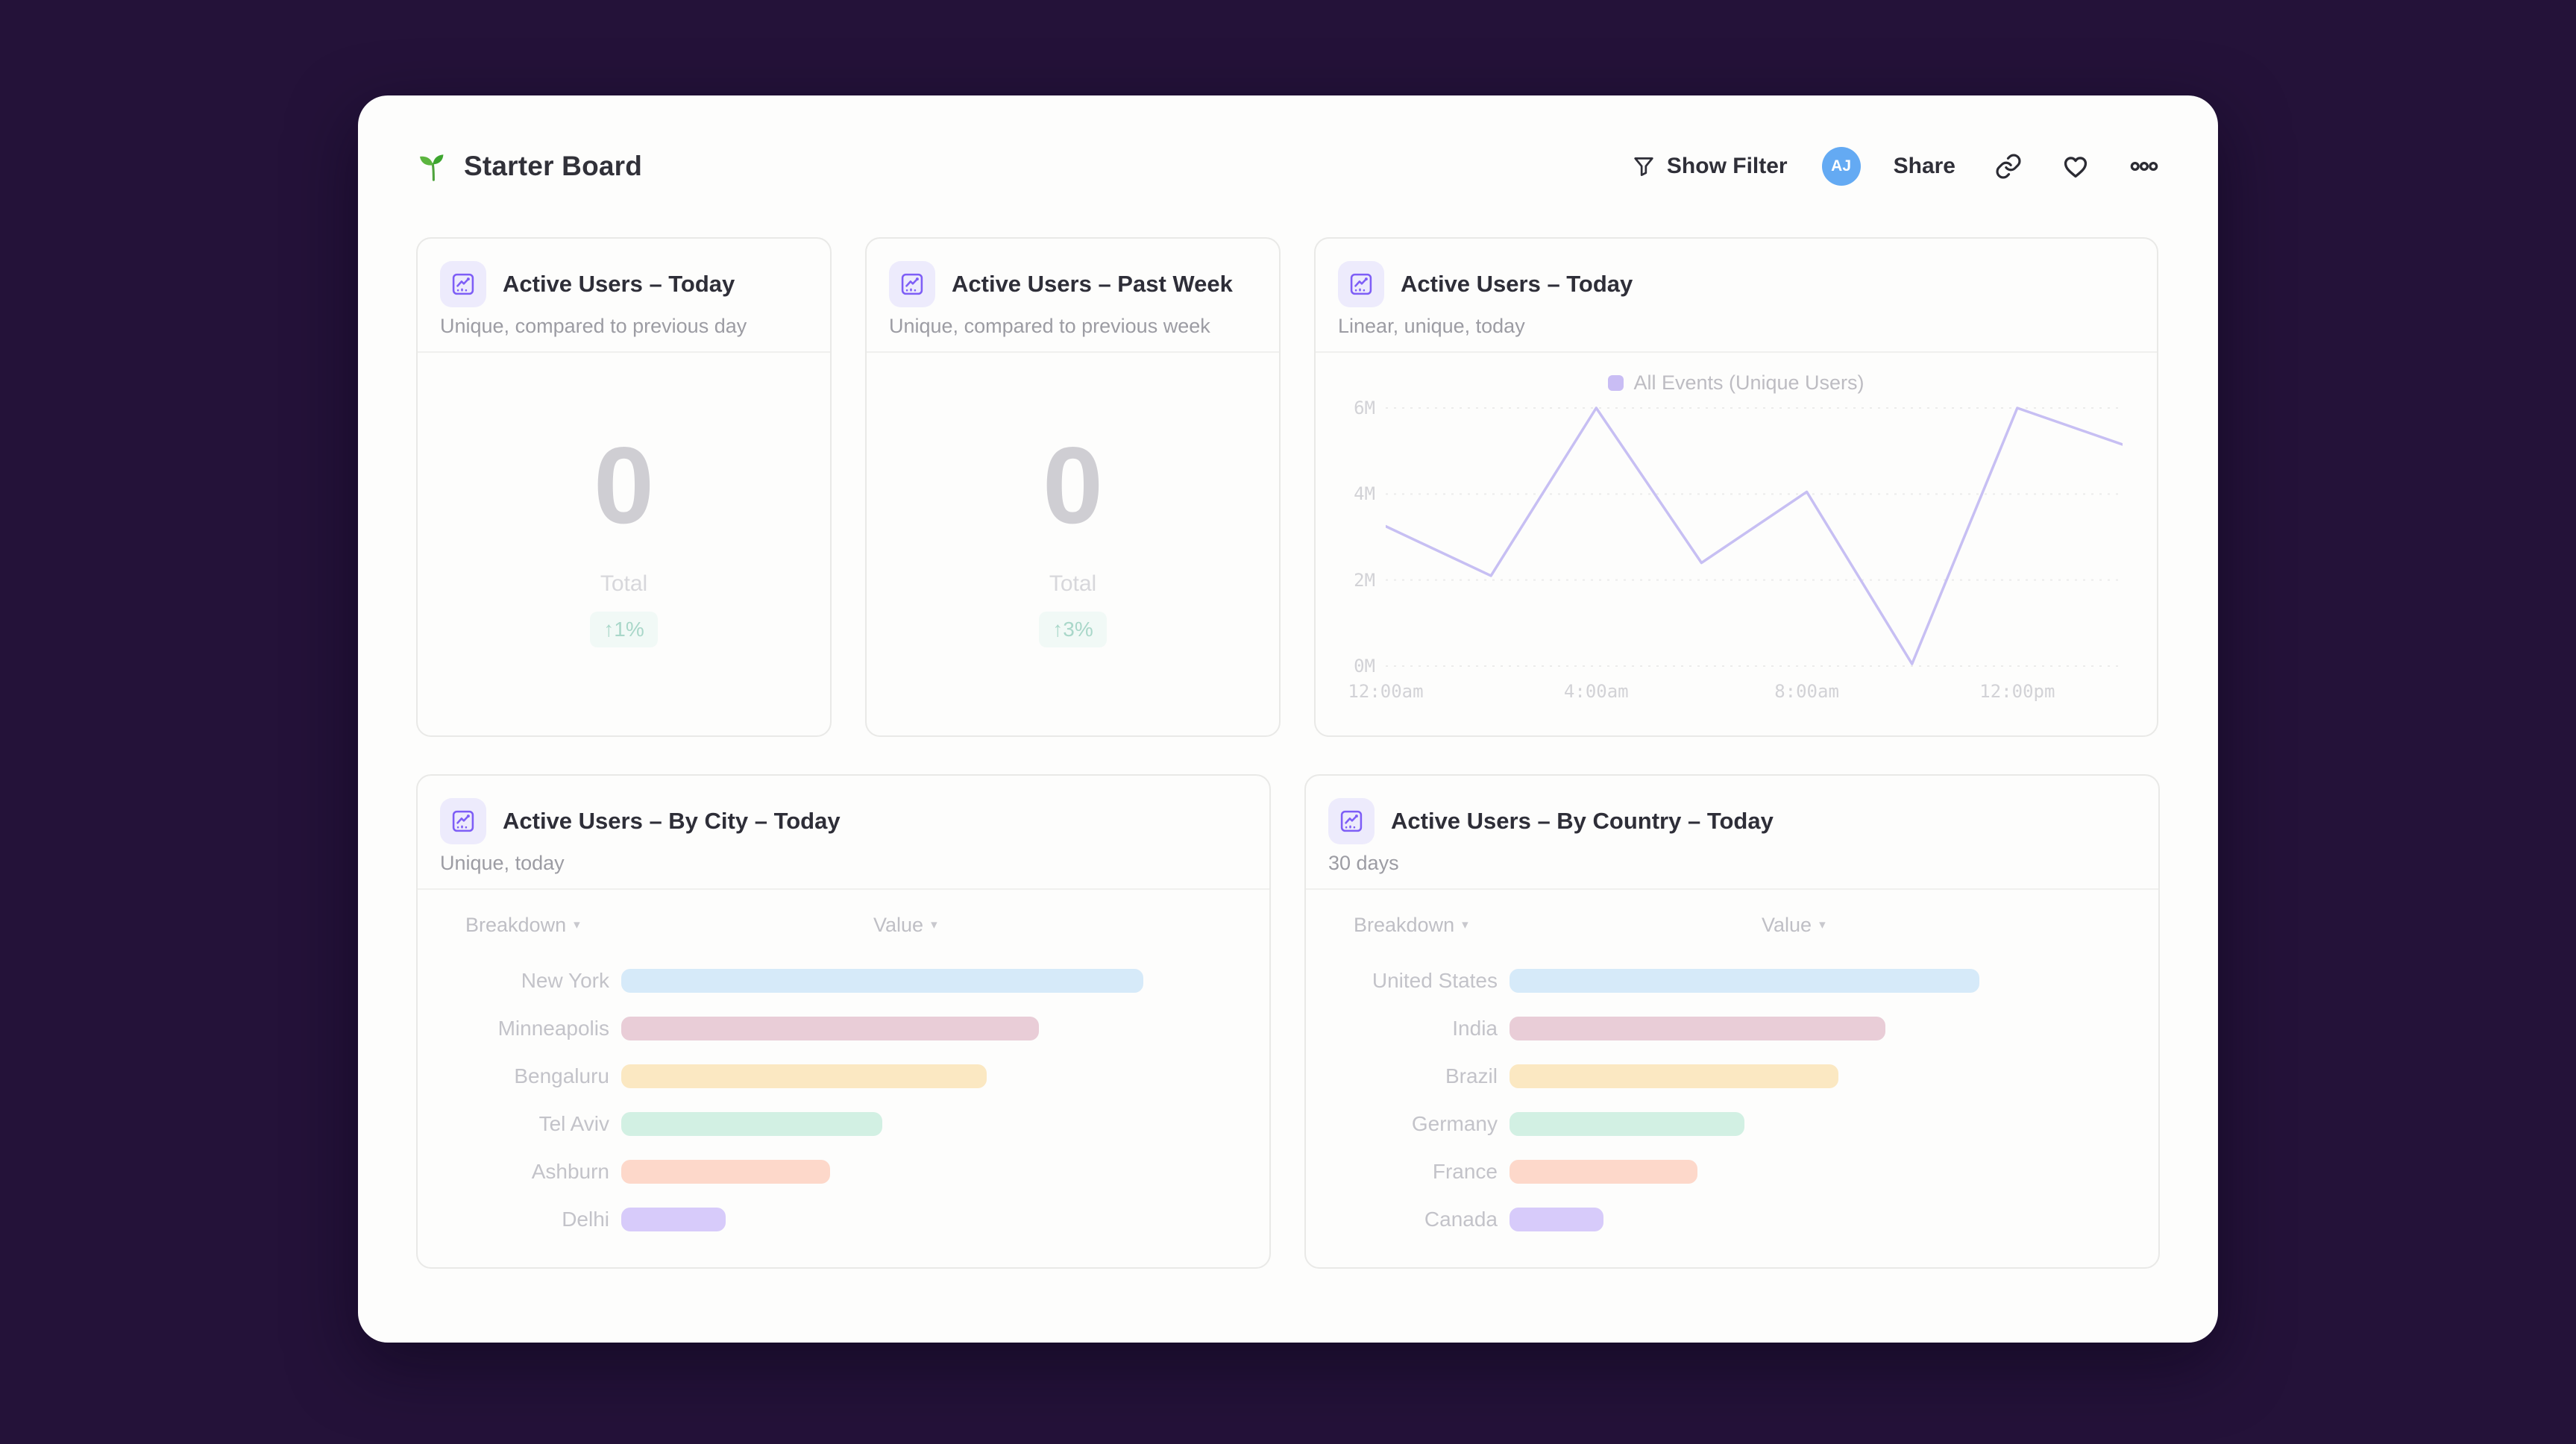 This screenshot has width=2576, height=1444. What do you see at coordinates (1050, 326) in the screenshot?
I see `panel-subtitle: Unique, compared to previous week` at bounding box center [1050, 326].